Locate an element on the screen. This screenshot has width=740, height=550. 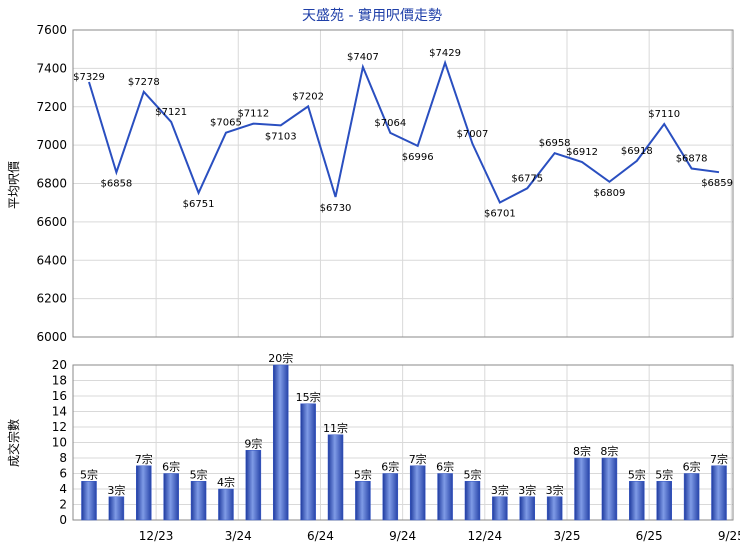
price-y-tick-label: 7200 is located at coordinates (51, 107).